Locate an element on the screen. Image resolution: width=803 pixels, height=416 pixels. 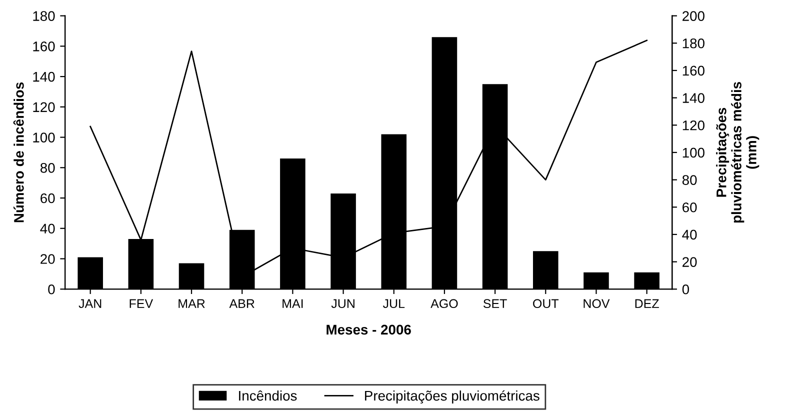
y2-axis-title: Precipitações pluviométricas médis (mm) is located at coordinates (738, 152).